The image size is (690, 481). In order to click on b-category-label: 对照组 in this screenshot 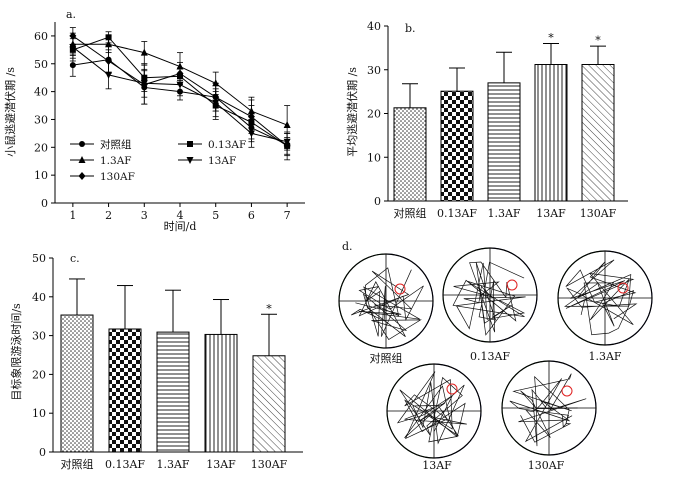, I will do `click(410, 213)`.